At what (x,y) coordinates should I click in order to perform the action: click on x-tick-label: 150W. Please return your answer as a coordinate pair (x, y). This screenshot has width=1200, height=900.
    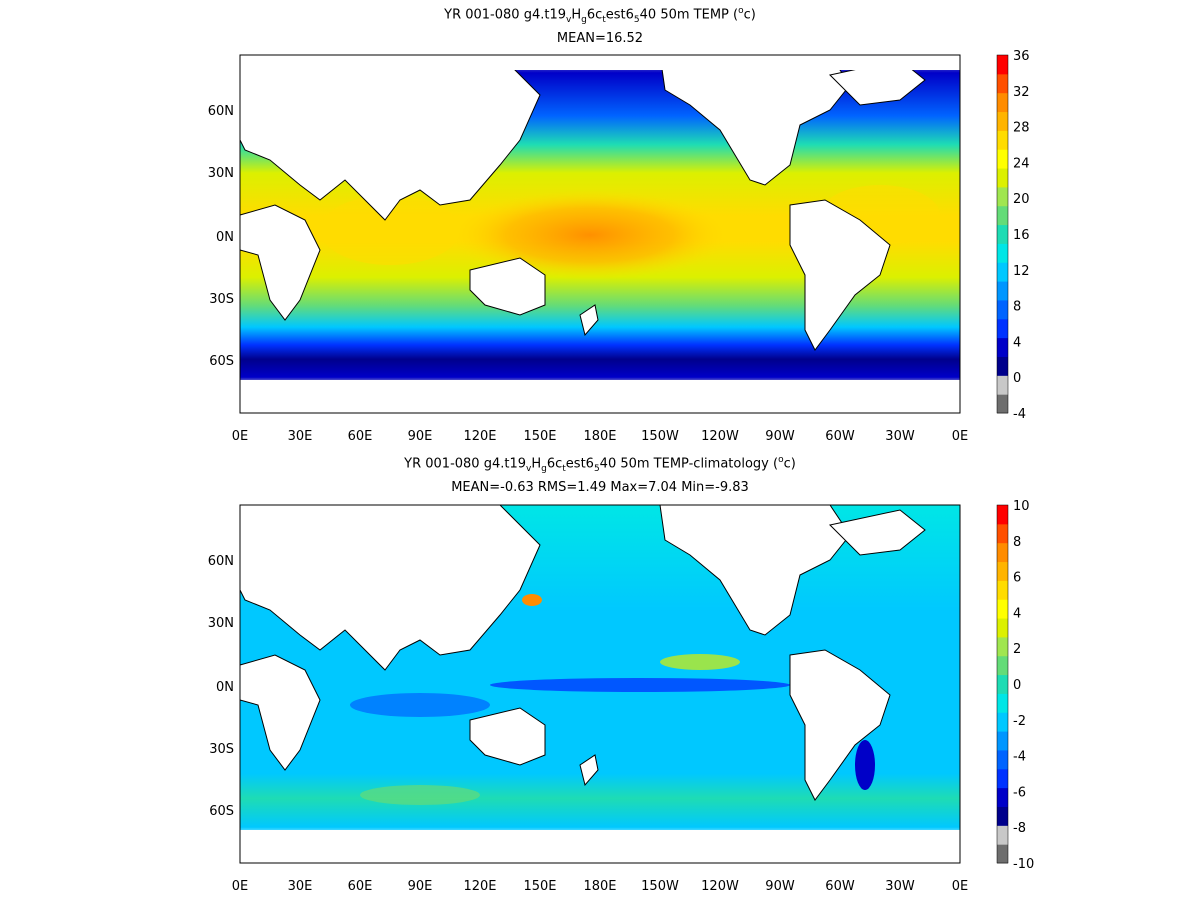
    Looking at the image, I should click on (660, 886).